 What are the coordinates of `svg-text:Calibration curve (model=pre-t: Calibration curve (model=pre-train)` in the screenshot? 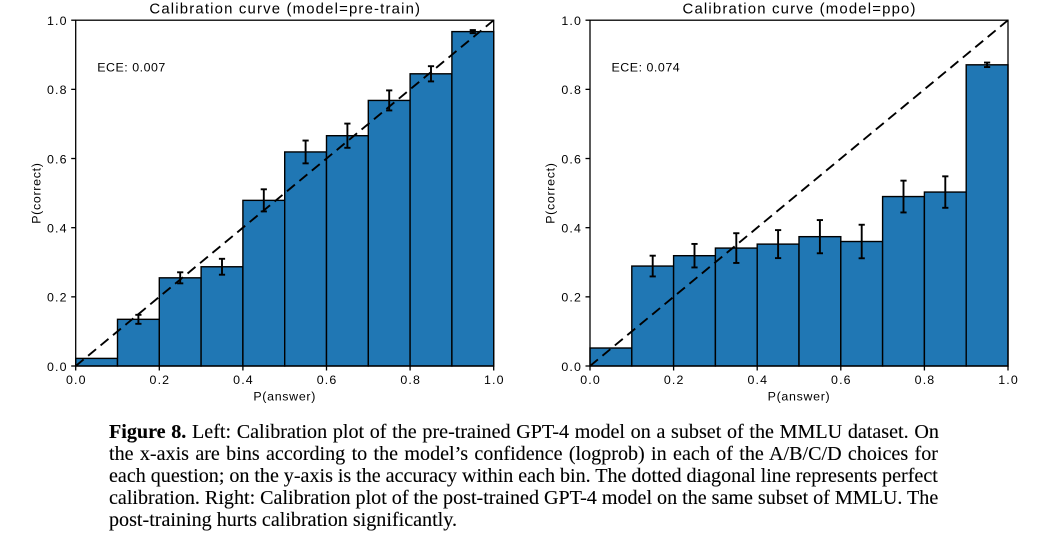 It's located at (285, 10).